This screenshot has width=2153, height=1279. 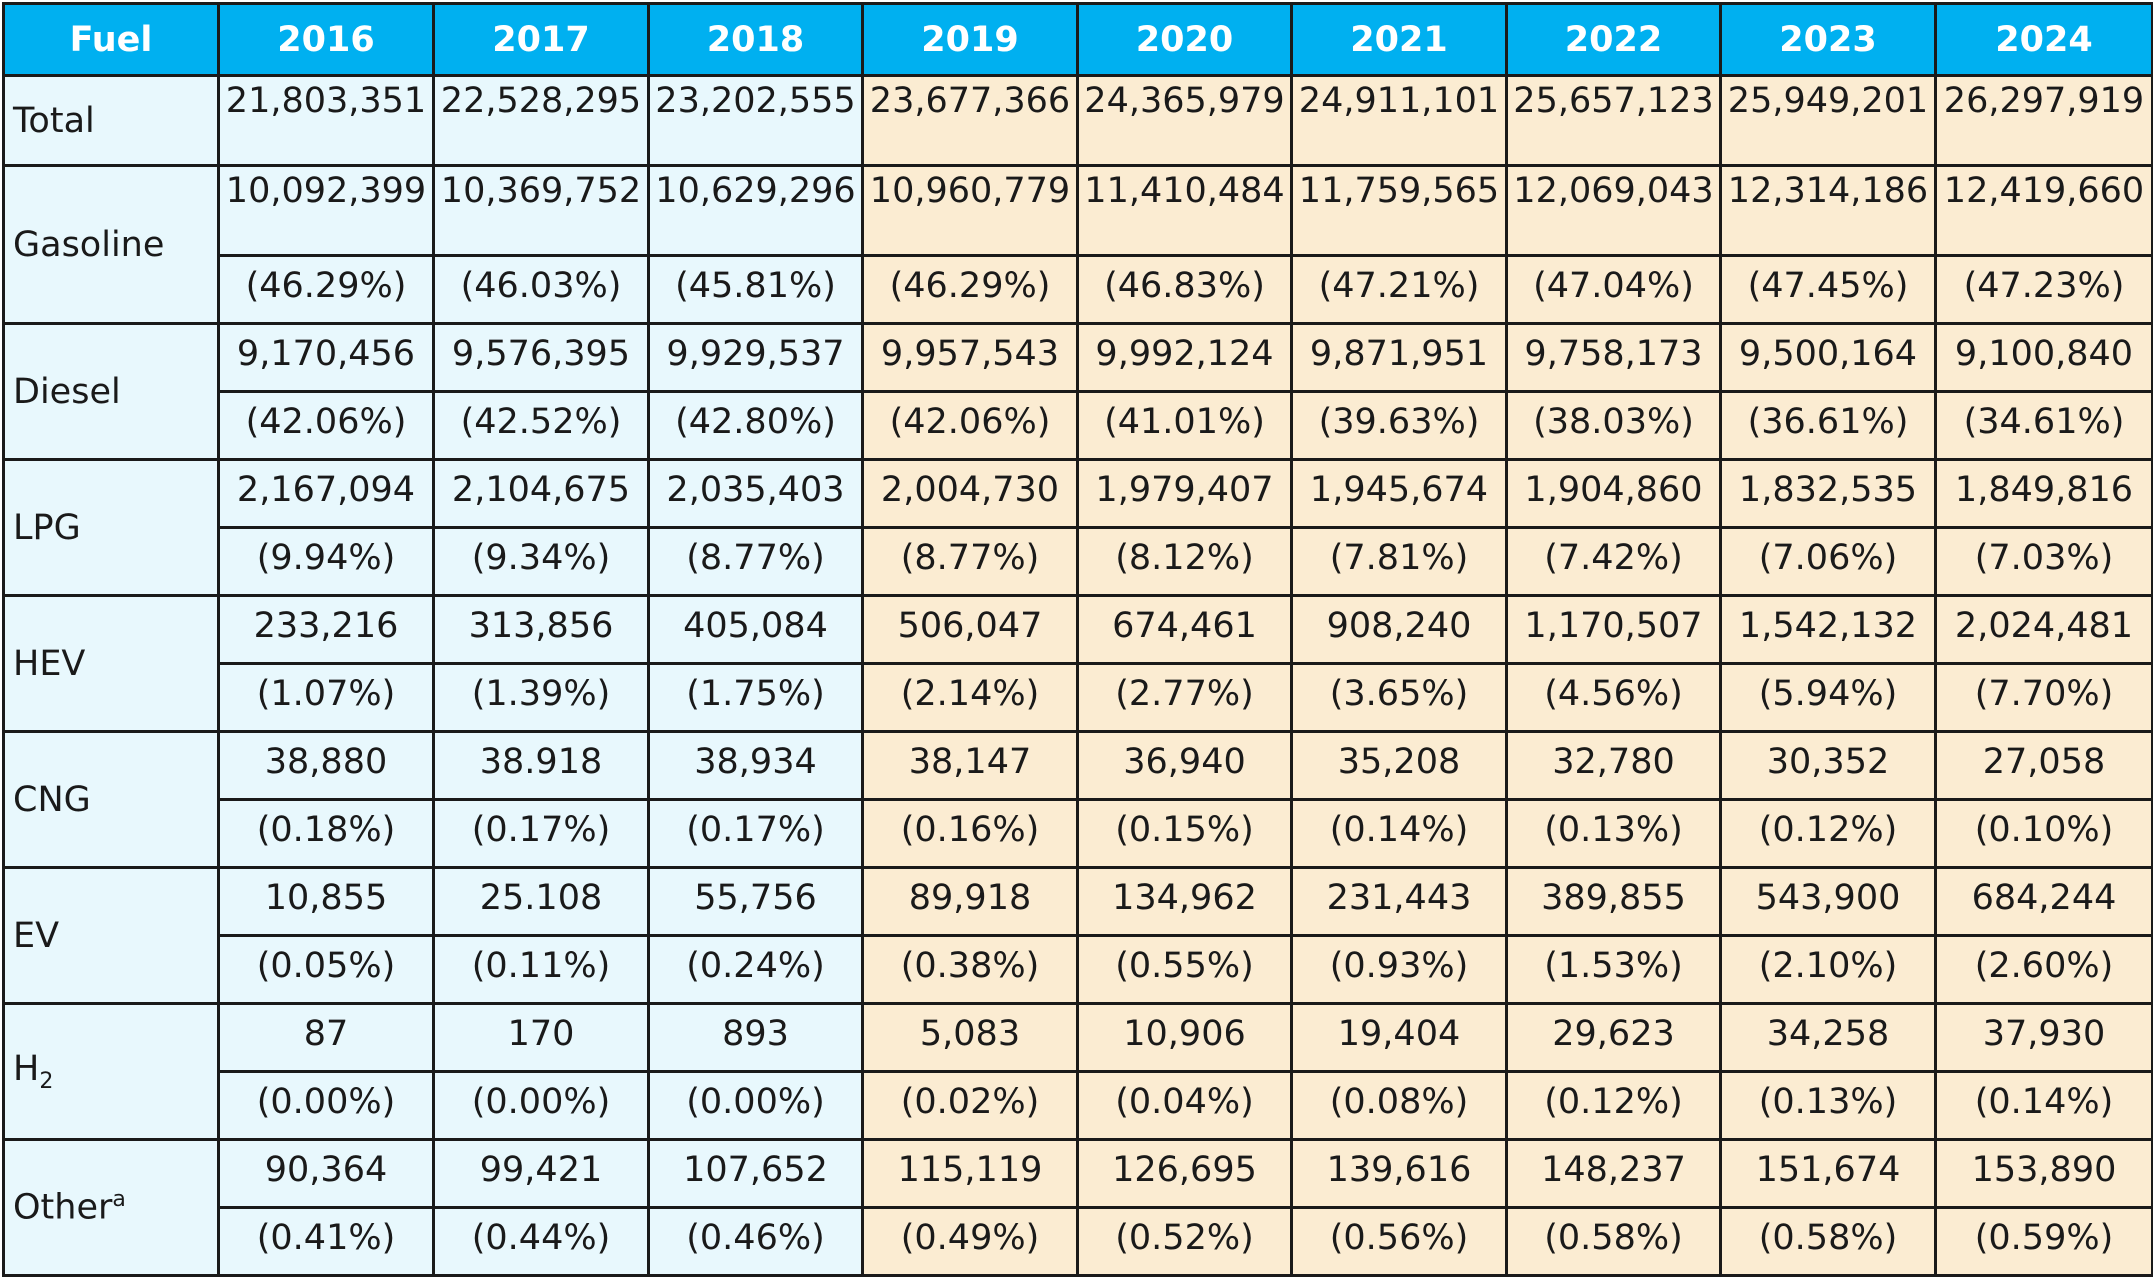 What do you see at coordinates (52, 799) in the screenshot?
I see `fuel-label-text: CNG` at bounding box center [52, 799].